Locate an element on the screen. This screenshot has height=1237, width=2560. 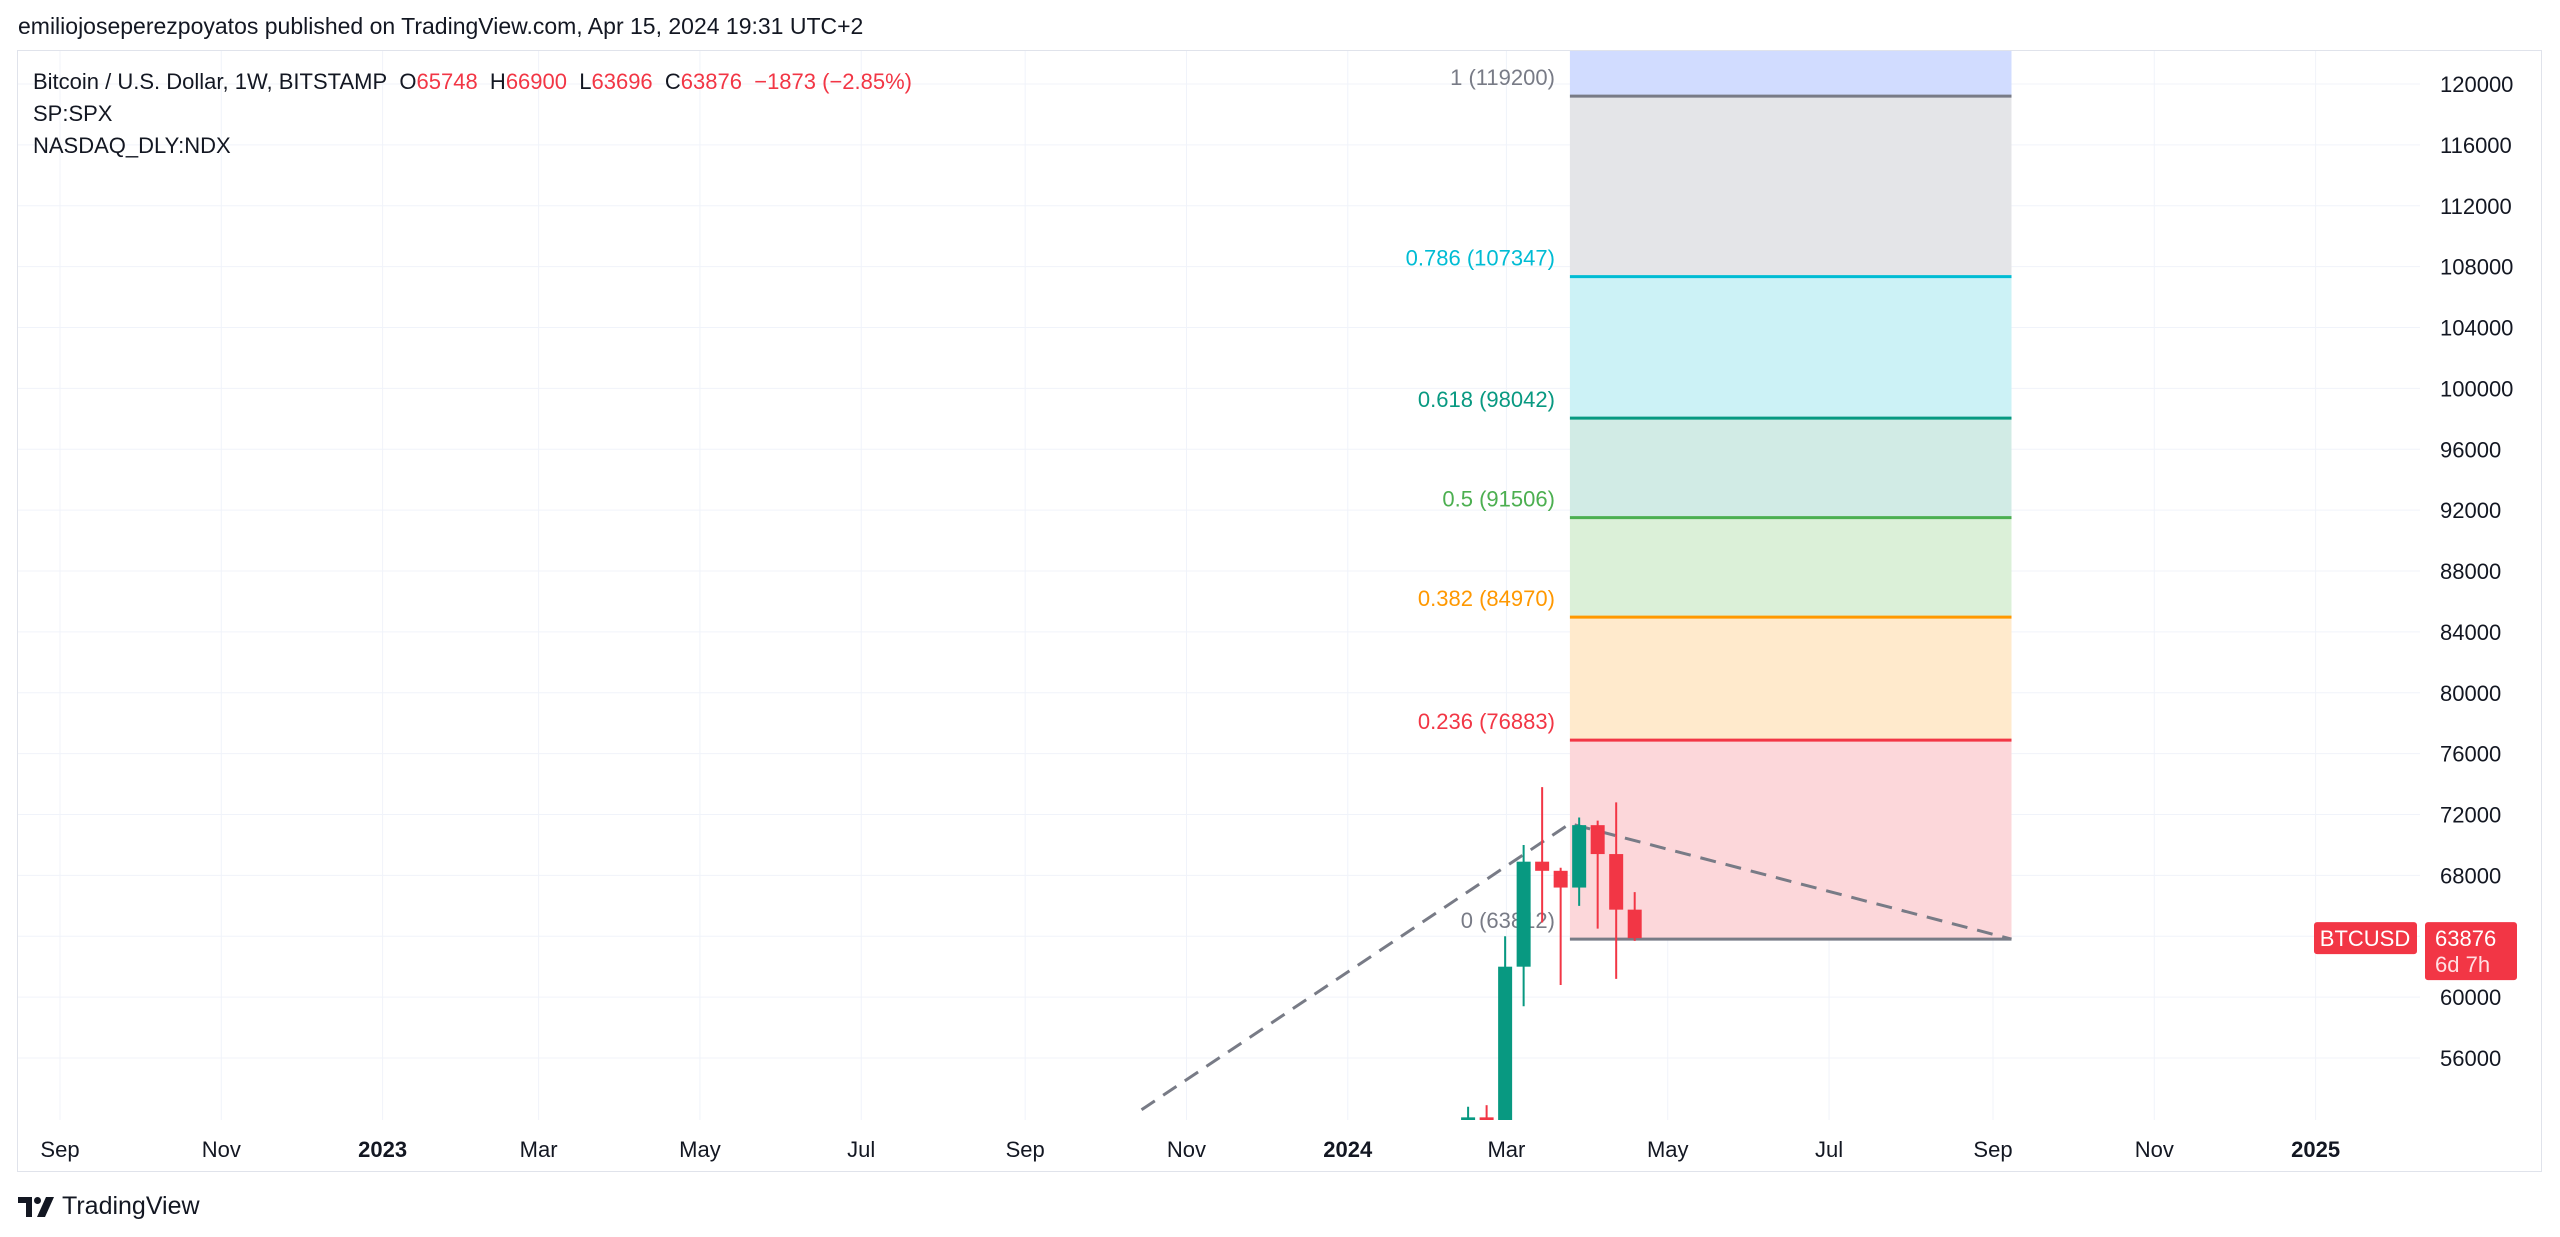
x-tick-label: 2024 is located at coordinates (1348, 1149).